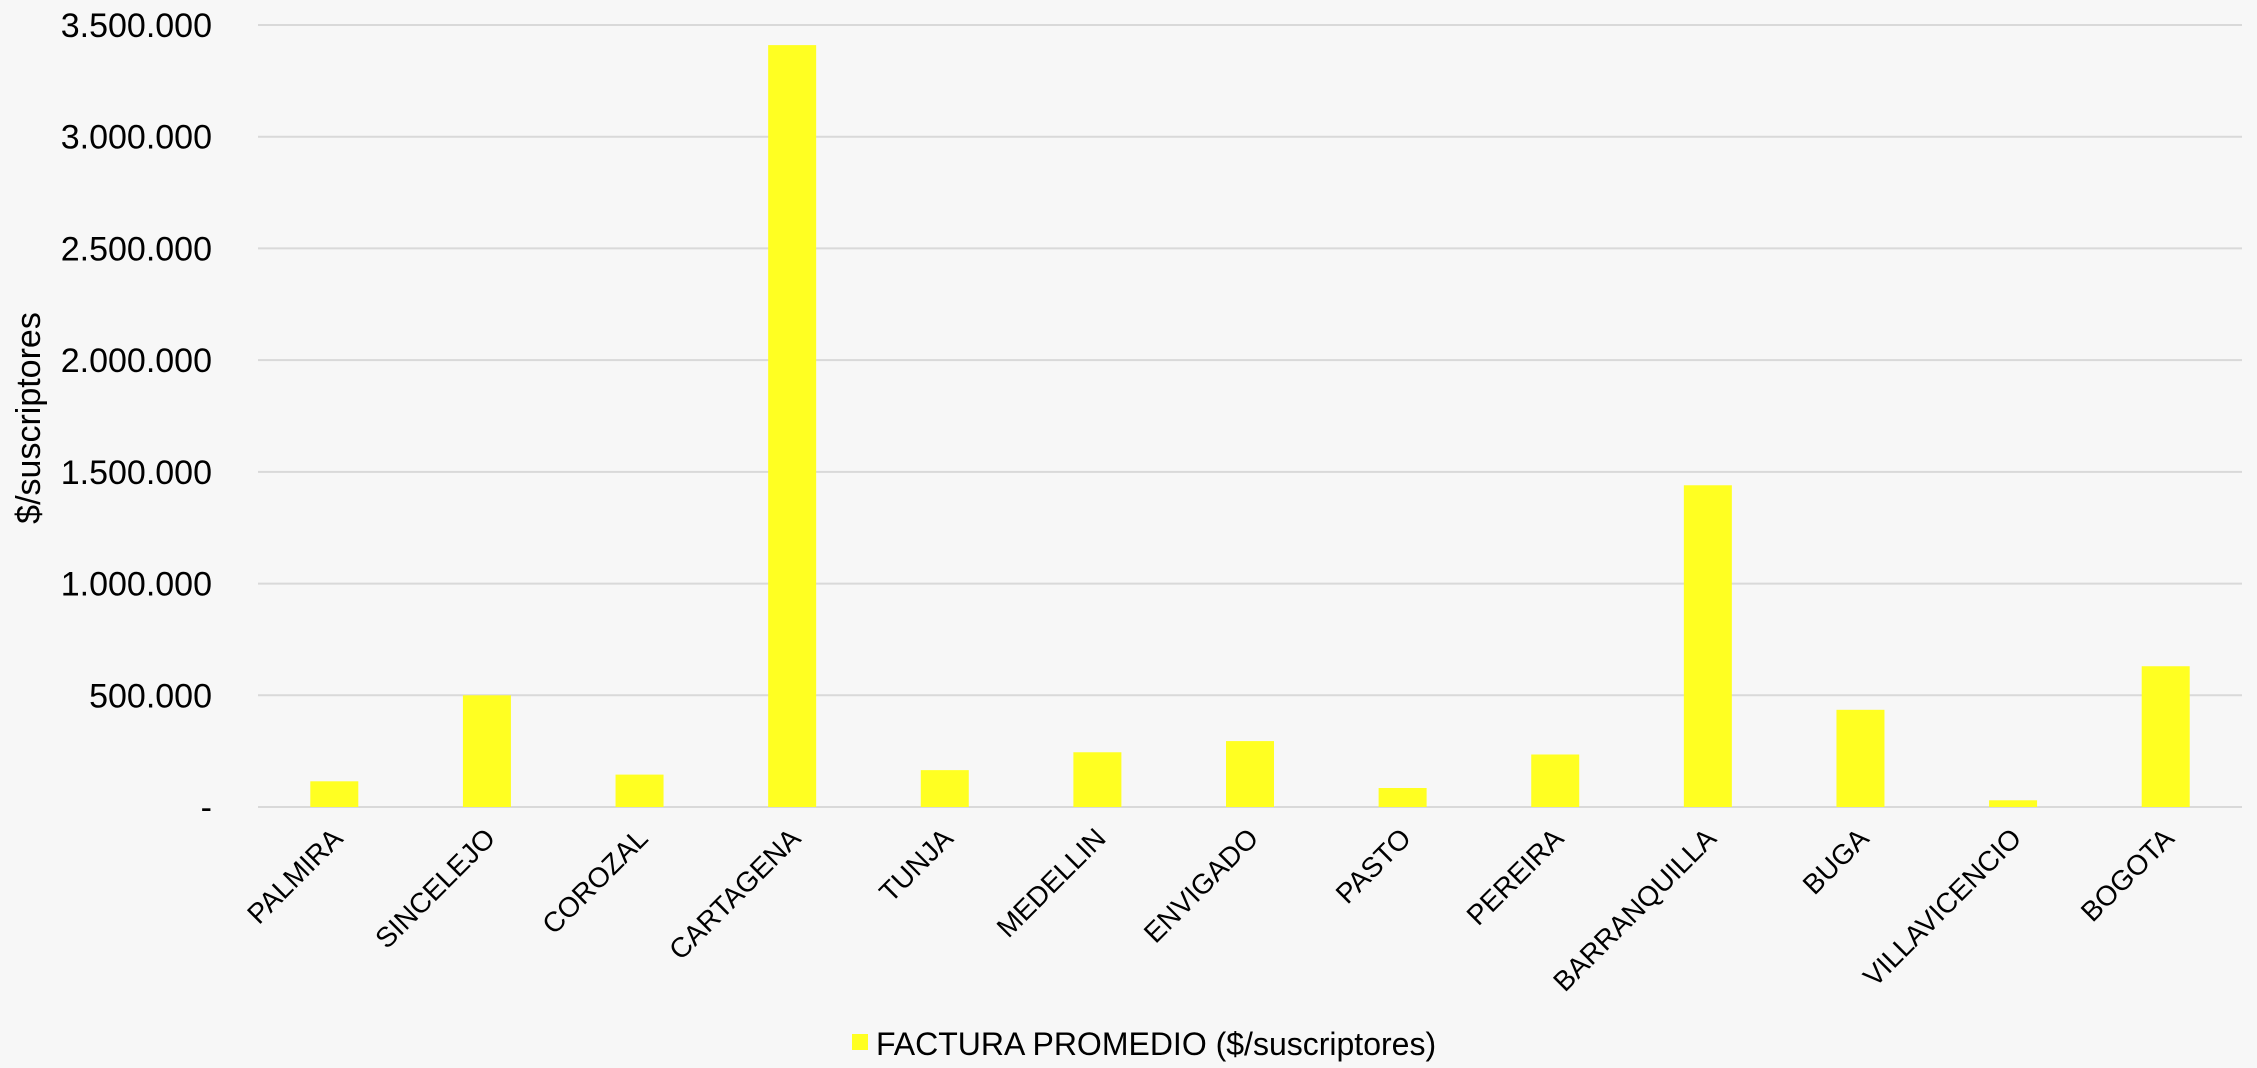 The width and height of the screenshot is (2257, 1068). Describe the element at coordinates (916, 865) in the screenshot. I see `x-tick-label: TUNJA` at that location.